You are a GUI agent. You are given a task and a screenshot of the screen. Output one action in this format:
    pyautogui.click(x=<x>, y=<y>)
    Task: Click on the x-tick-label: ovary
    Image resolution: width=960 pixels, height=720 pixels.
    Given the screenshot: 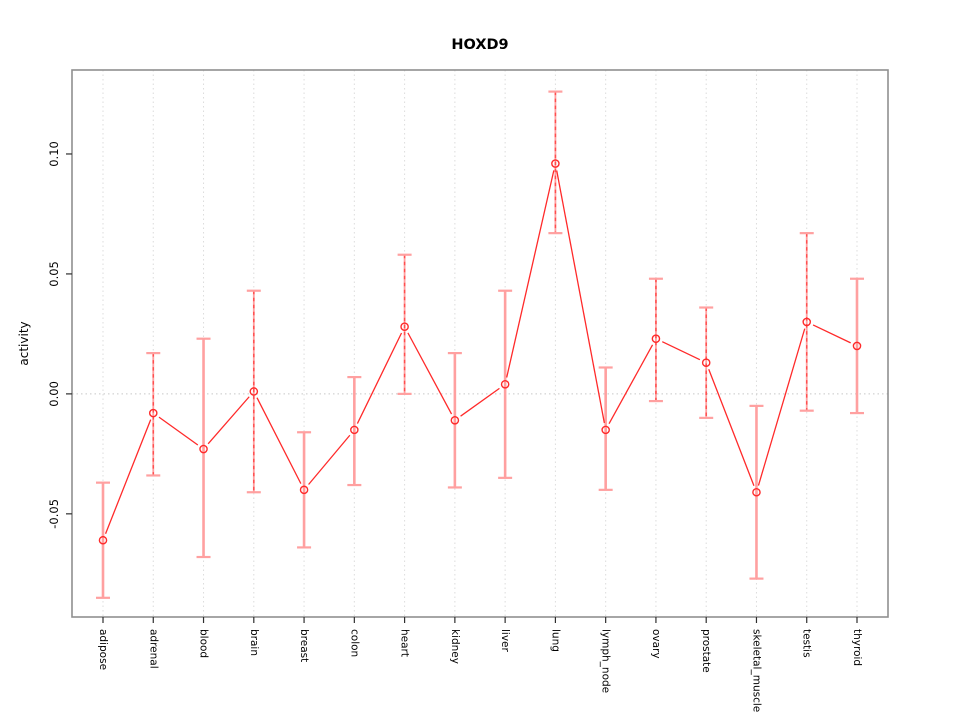 What is the action you would take?
    pyautogui.click(x=656, y=644)
    